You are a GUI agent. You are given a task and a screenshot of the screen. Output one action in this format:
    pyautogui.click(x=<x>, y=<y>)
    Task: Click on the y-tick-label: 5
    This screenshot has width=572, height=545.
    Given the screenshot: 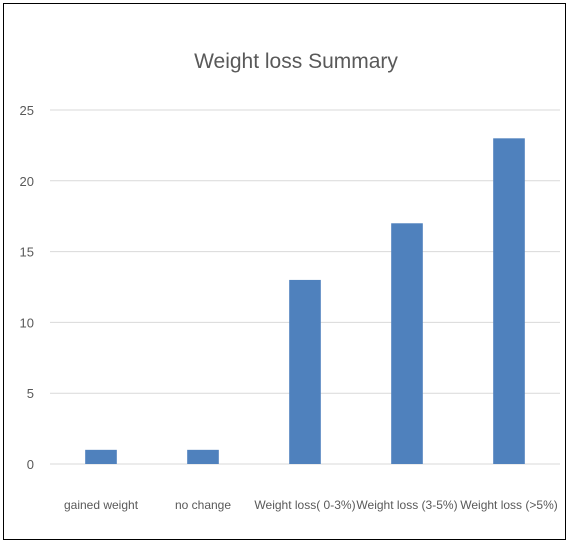 What is the action you would take?
    pyautogui.click(x=30, y=393)
    